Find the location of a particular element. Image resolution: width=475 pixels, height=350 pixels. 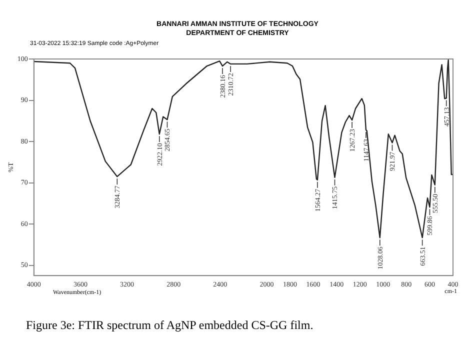

caption: Figure 3e: FTIR spectrum of AgNP embedded CS-GG film. is located at coordinates (170, 325).